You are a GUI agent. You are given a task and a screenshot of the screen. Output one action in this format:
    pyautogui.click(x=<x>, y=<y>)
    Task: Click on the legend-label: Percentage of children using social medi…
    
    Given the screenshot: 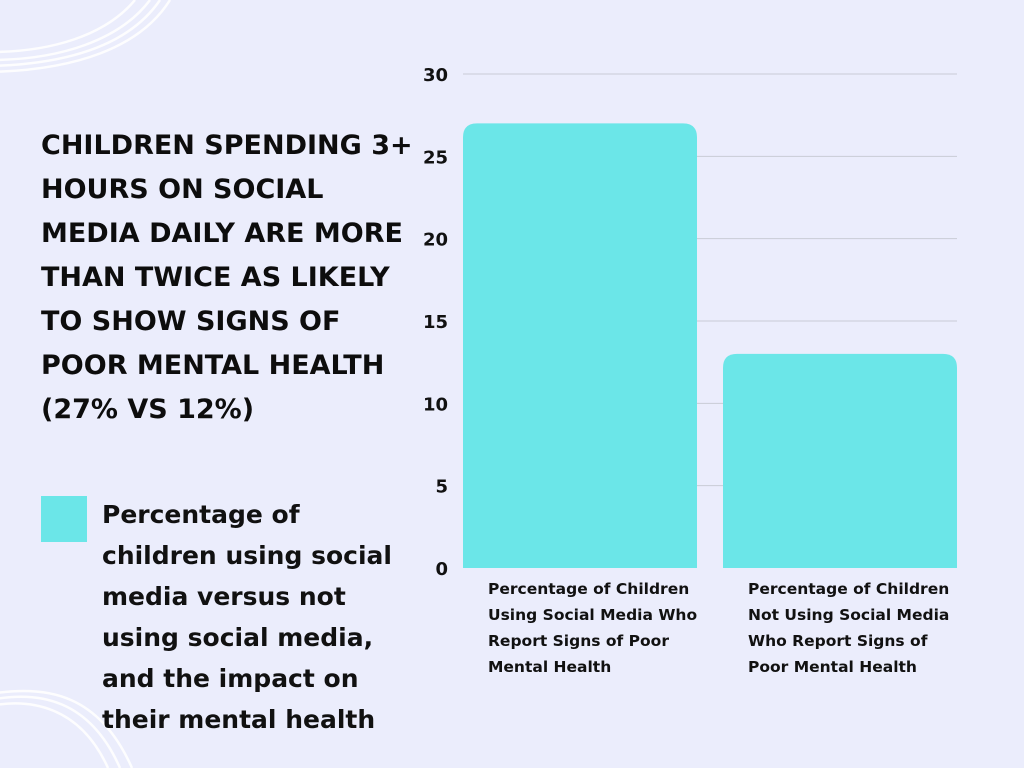 What is the action you would take?
    pyautogui.click(x=247, y=617)
    